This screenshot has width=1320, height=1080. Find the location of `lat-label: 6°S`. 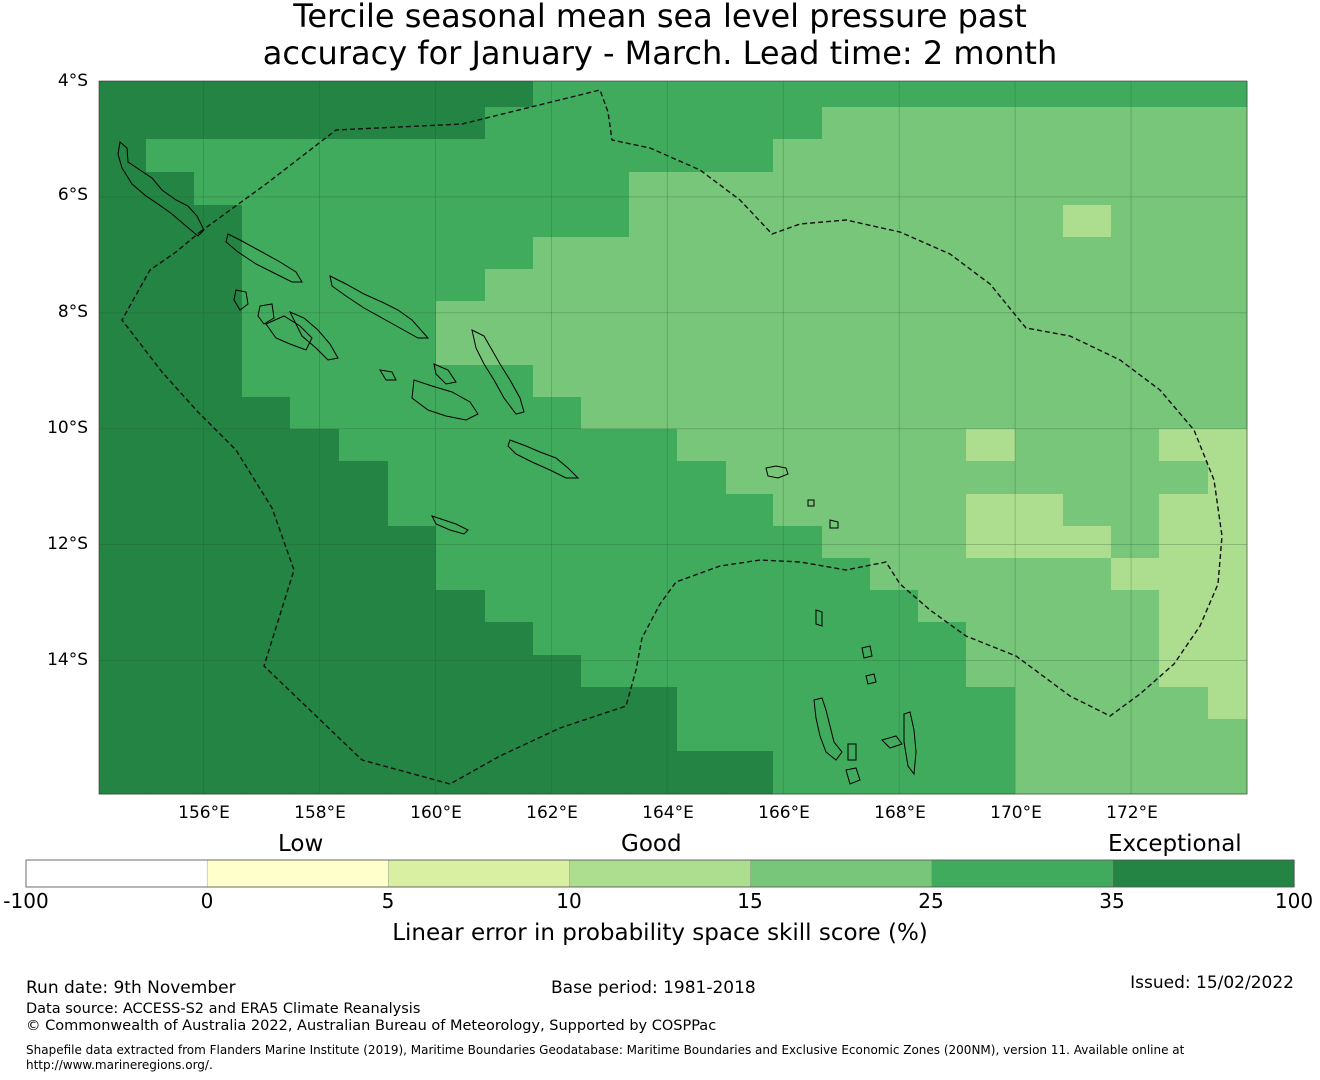

lat-label: 6°S is located at coordinates (72, 195).